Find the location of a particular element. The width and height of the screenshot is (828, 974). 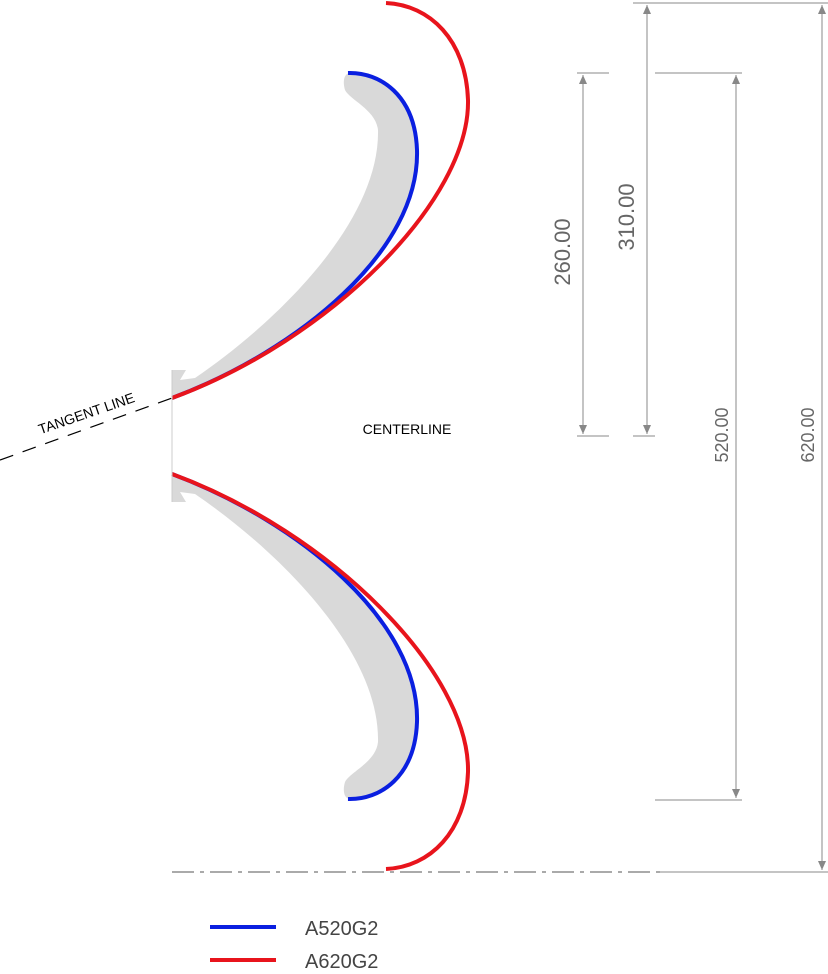

dimension-label: 520.00 is located at coordinates (722, 434).